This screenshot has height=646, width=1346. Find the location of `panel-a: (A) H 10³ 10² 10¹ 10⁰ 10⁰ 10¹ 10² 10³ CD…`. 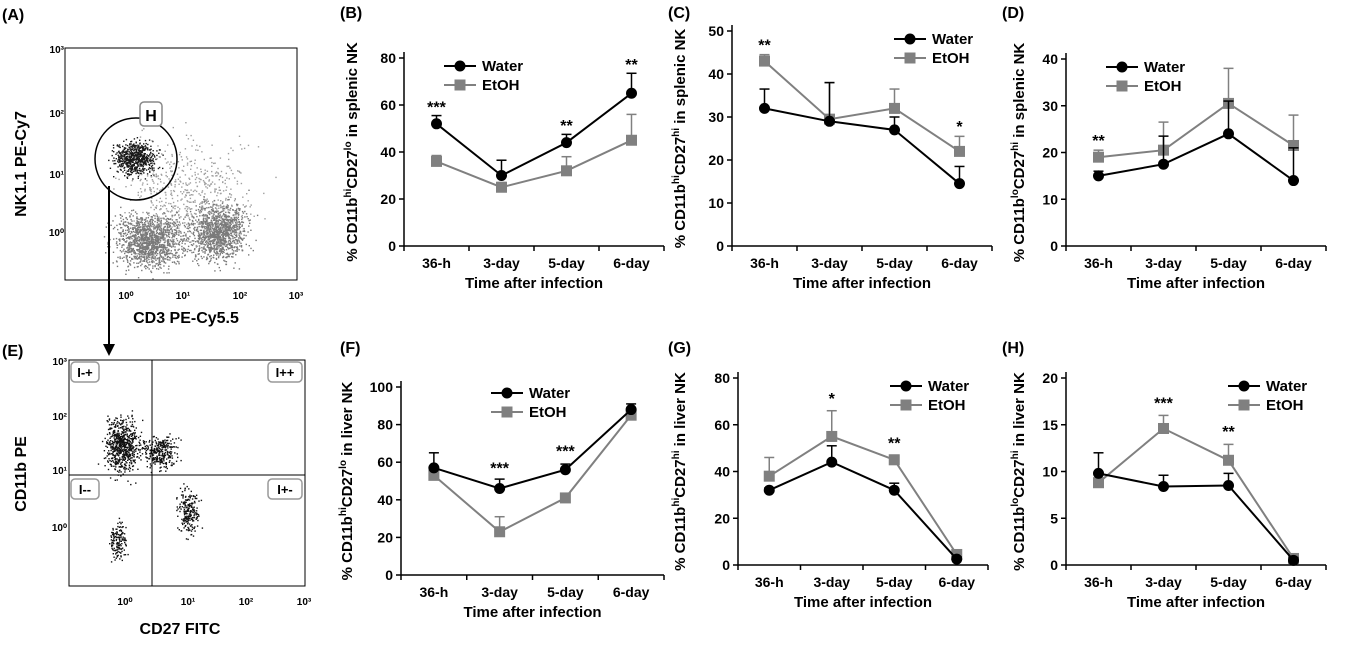

panel-a: (A) H 10³ 10² 10¹ 10⁰ 10⁰ 10¹ 10² 10³ CD… is located at coordinates (153, 167).